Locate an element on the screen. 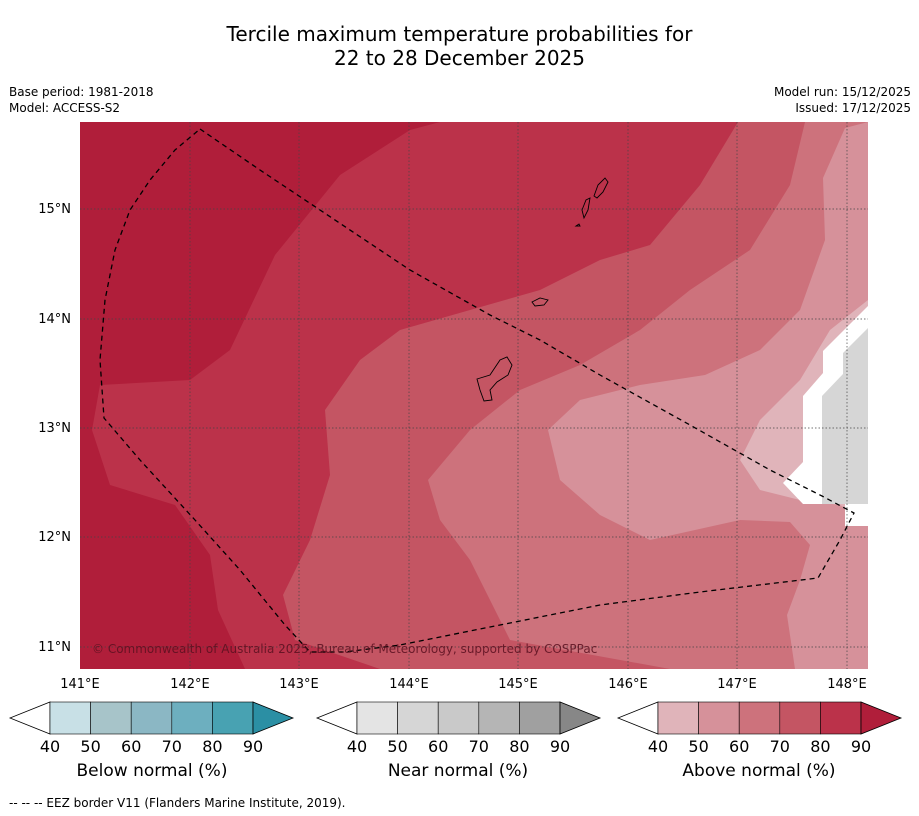 The image size is (919, 816). island-tinian is located at coordinates (586, 208).